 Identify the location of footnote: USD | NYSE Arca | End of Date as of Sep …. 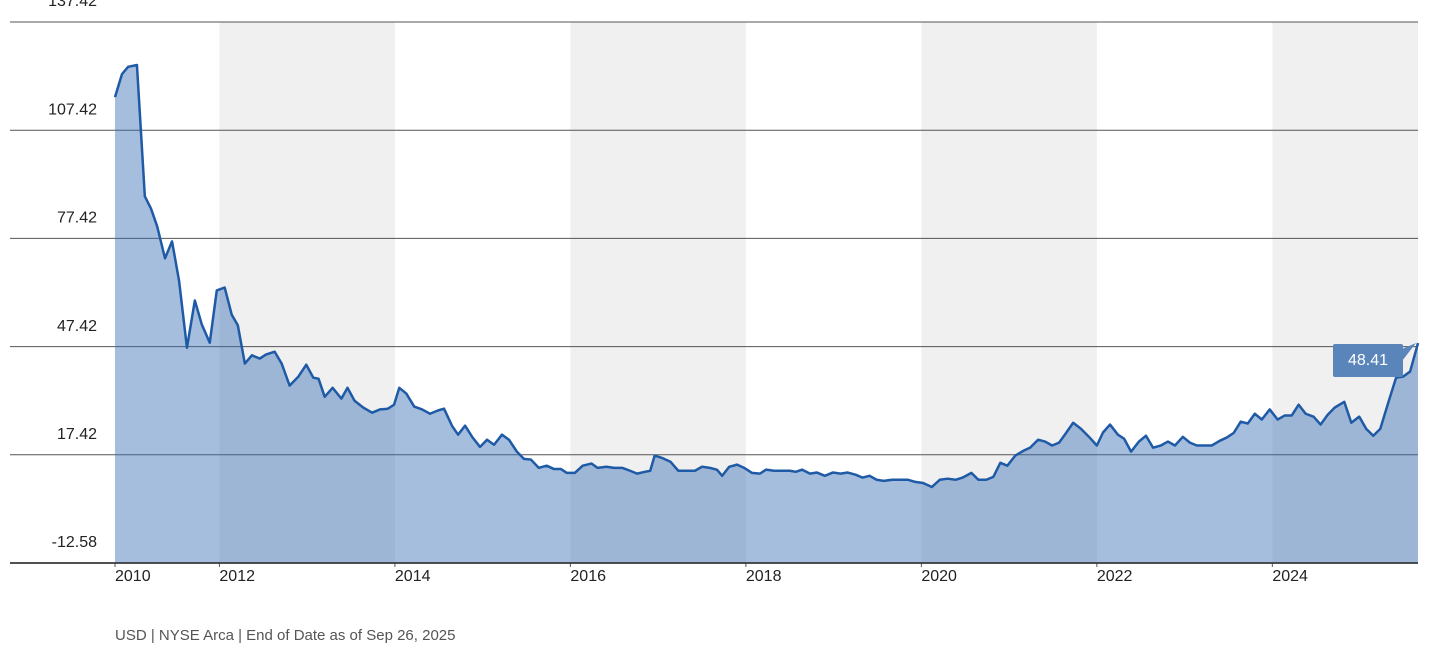
(285, 635).